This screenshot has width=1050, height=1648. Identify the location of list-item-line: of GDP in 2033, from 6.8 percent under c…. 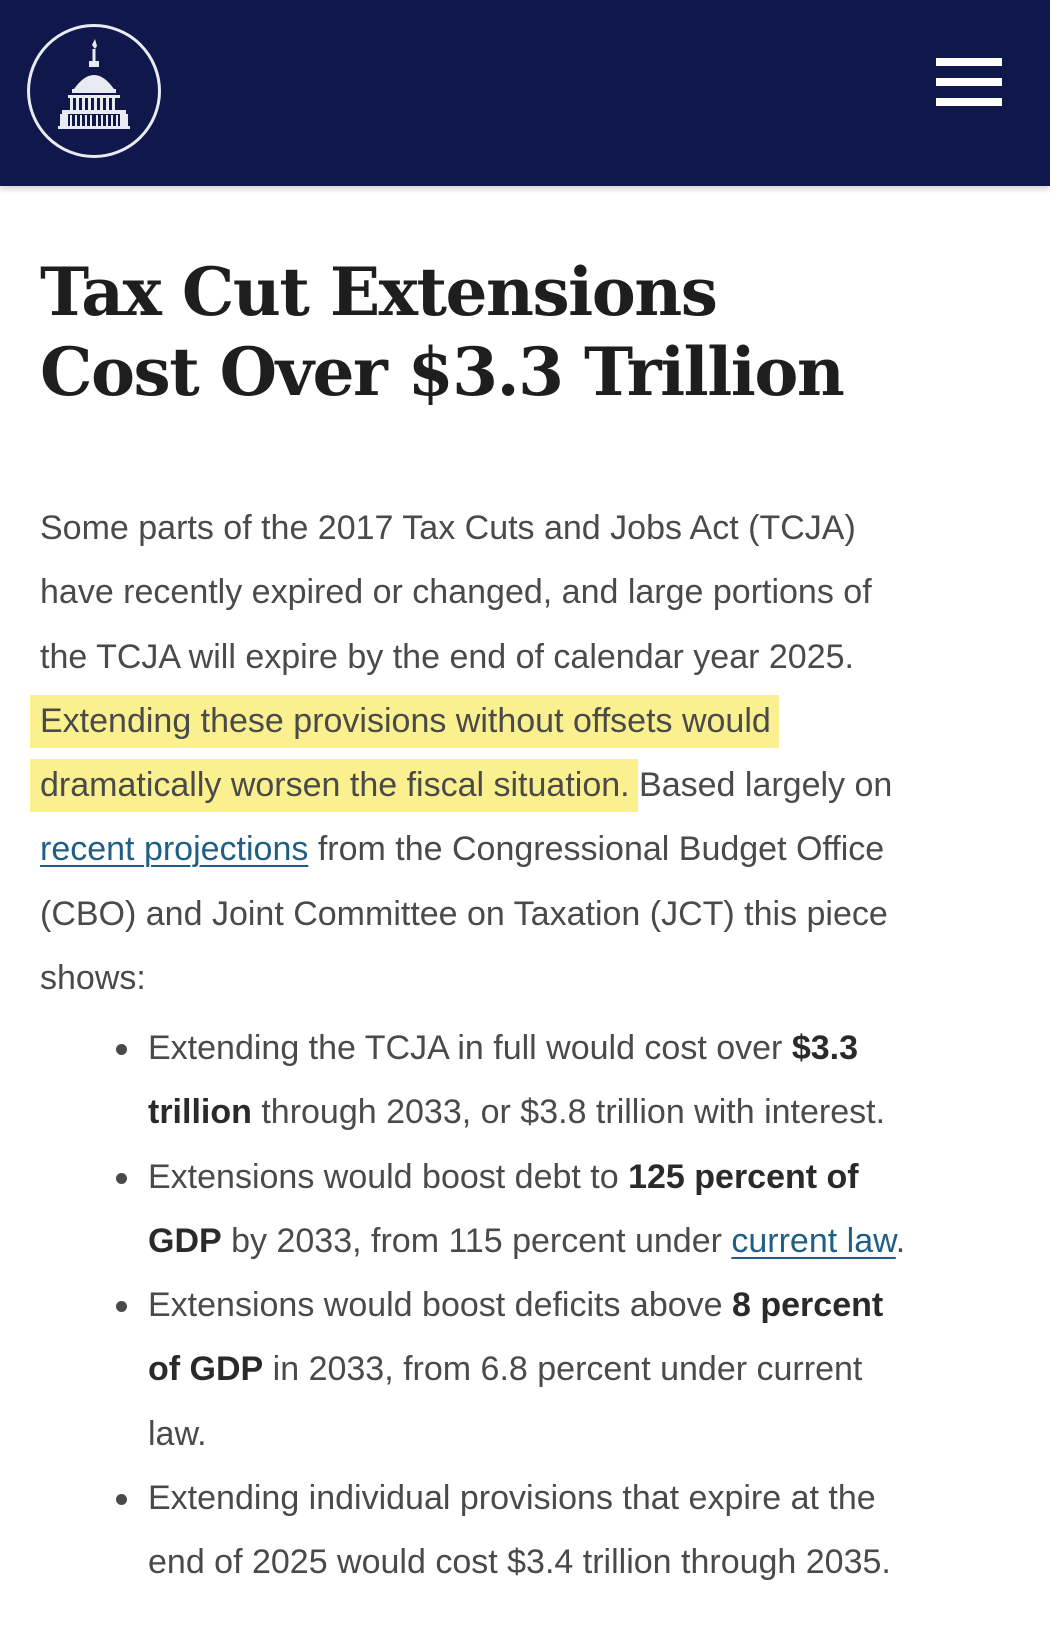
(588, 1369).